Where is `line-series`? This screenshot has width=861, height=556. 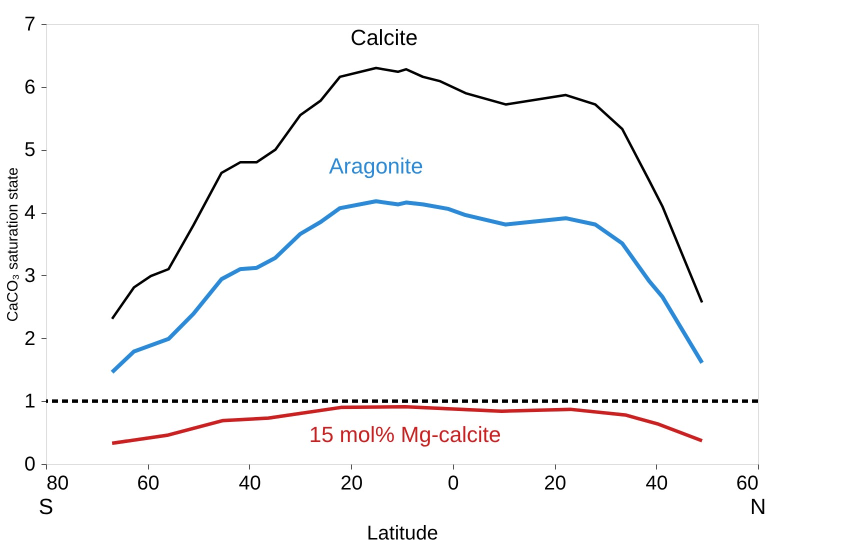 line-series is located at coordinates (407, 425).